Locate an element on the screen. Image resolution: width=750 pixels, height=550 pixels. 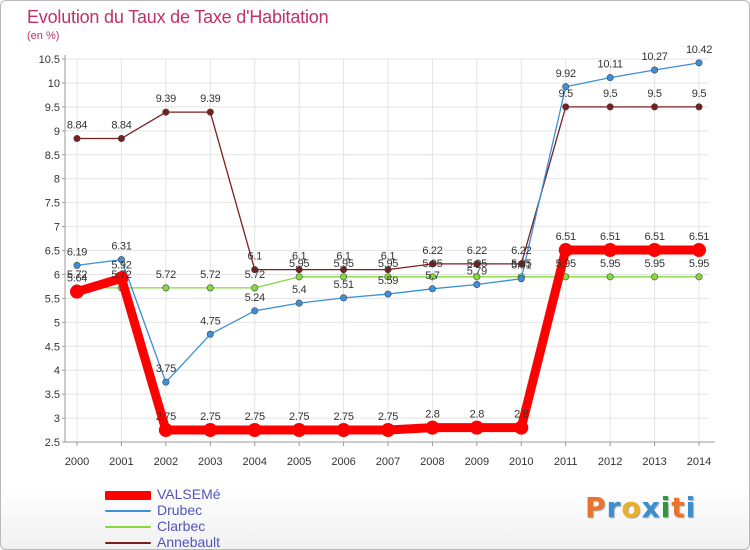
data-label: 5.91 is located at coordinates (521, 266).